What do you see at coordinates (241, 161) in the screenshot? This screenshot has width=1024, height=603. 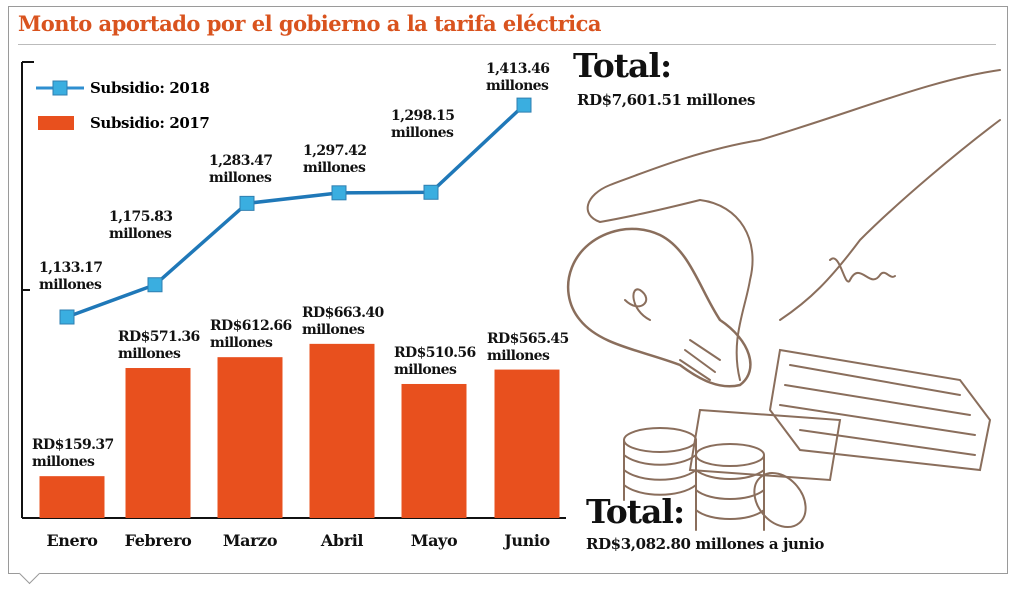 I see `line-data-label-line: 1,283.47` at bounding box center [241, 161].